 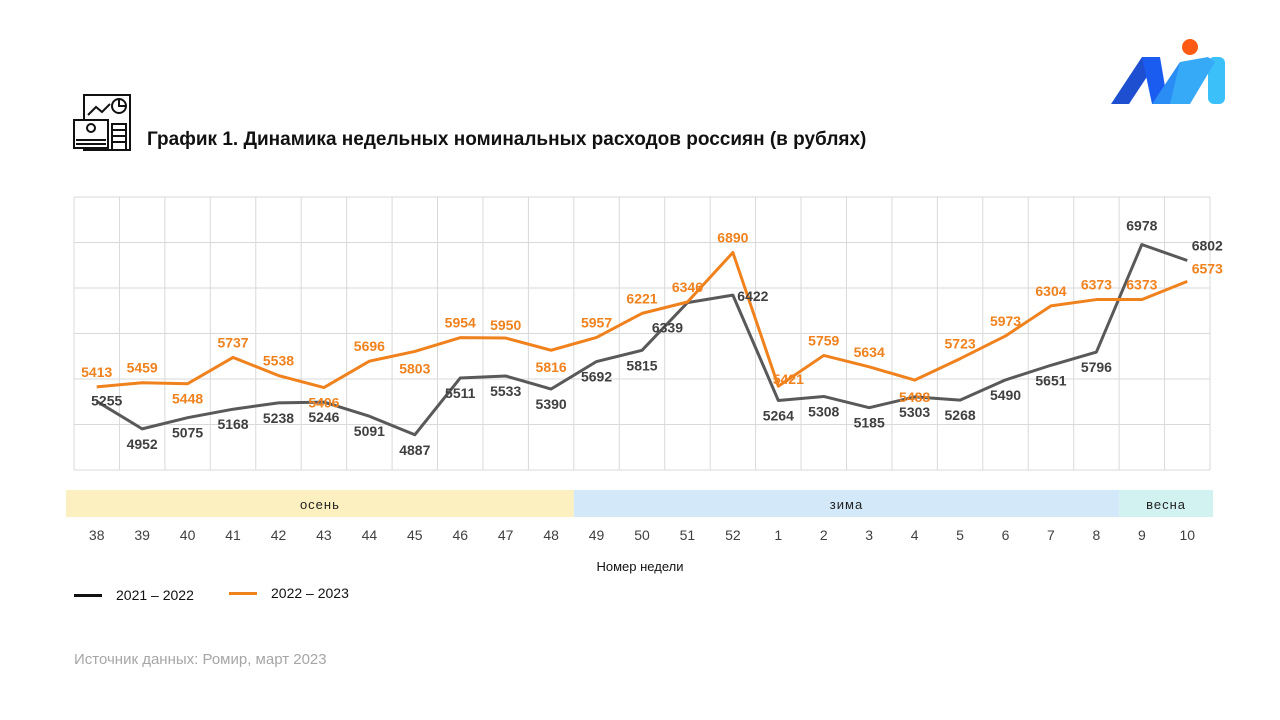 I want to click on romir-logo, so click(x=1168, y=71).